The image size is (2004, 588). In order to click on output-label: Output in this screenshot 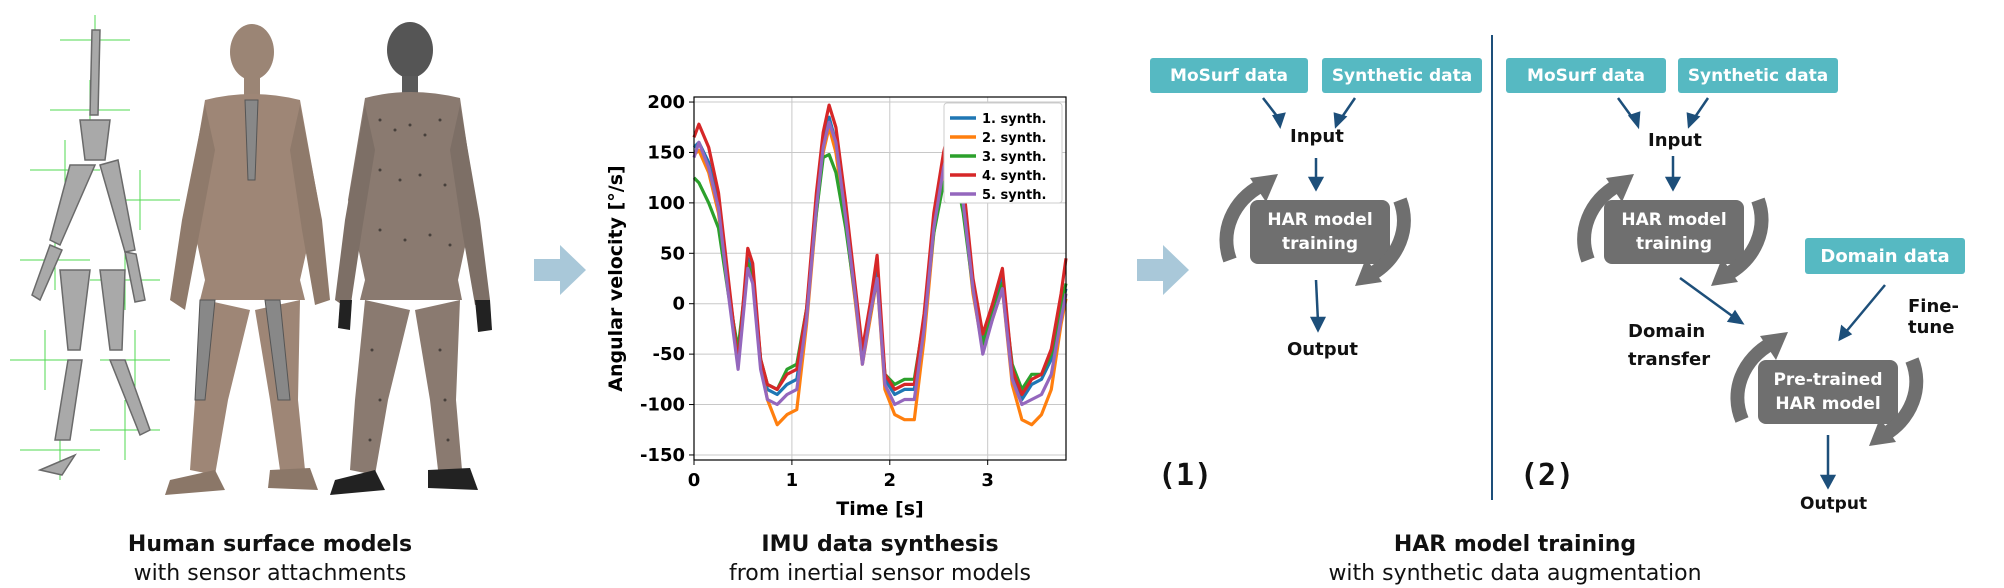, I will do `click(1323, 349)`.